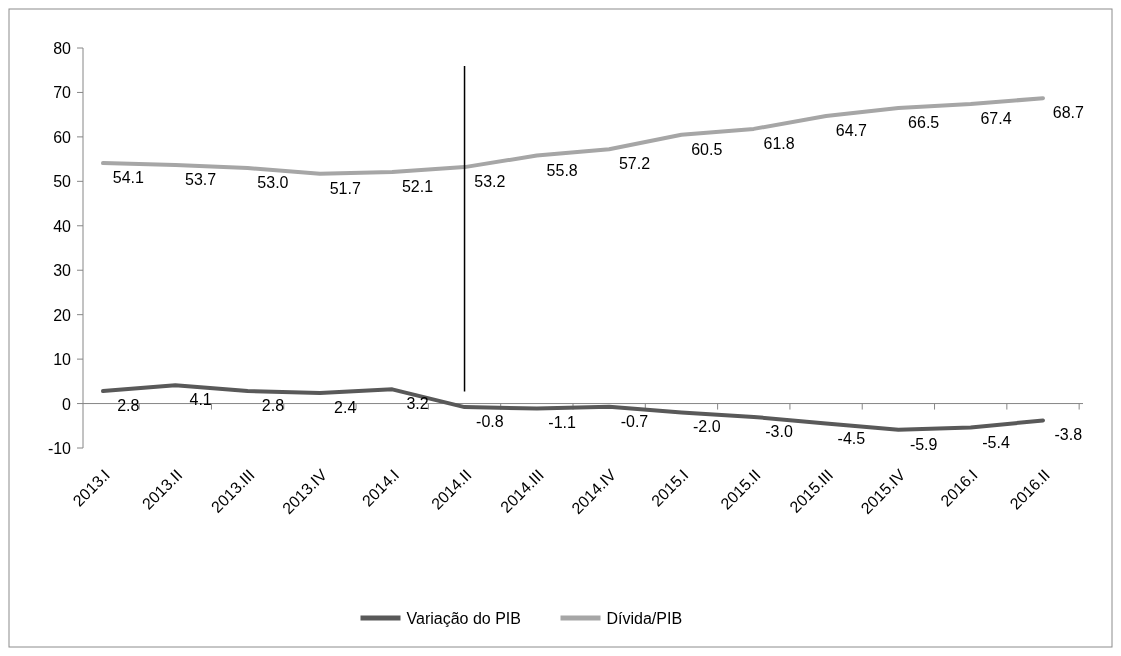 Image resolution: width=1121 pixels, height=656 pixels. What do you see at coordinates (644, 618) in the screenshot?
I see `legend-label: Dívida/PIB` at bounding box center [644, 618].